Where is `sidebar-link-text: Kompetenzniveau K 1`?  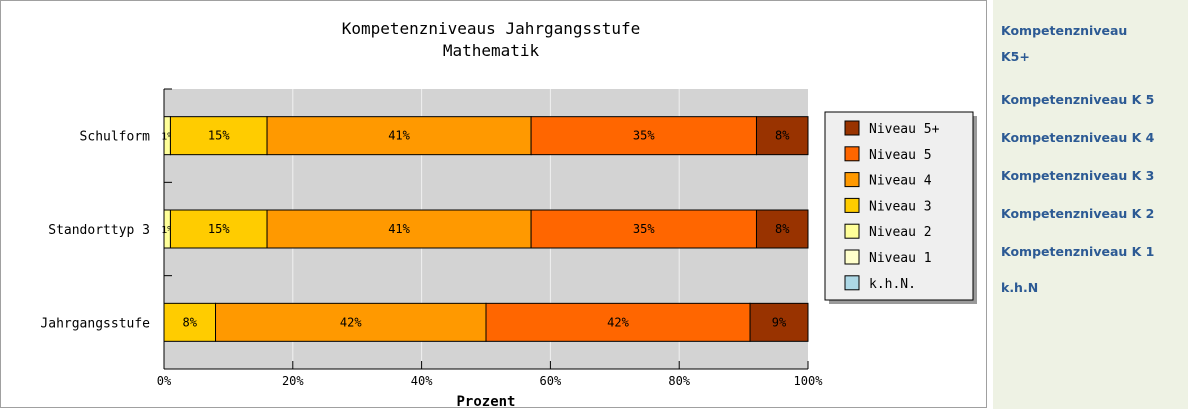
sidebar-link-text: Kompetenzniveau K 1 is located at coordinates (1078, 251).